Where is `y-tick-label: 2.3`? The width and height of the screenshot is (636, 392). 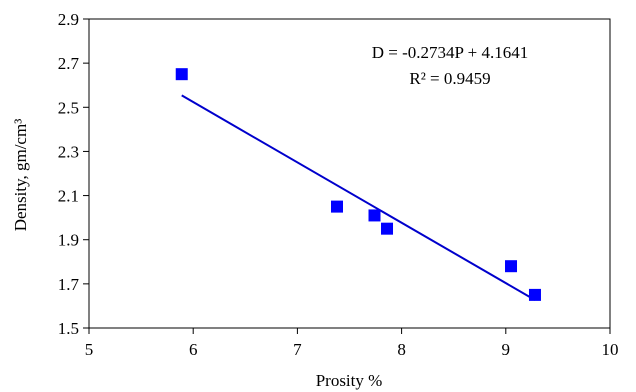
y-tick-label: 2.3 is located at coordinates (68, 151).